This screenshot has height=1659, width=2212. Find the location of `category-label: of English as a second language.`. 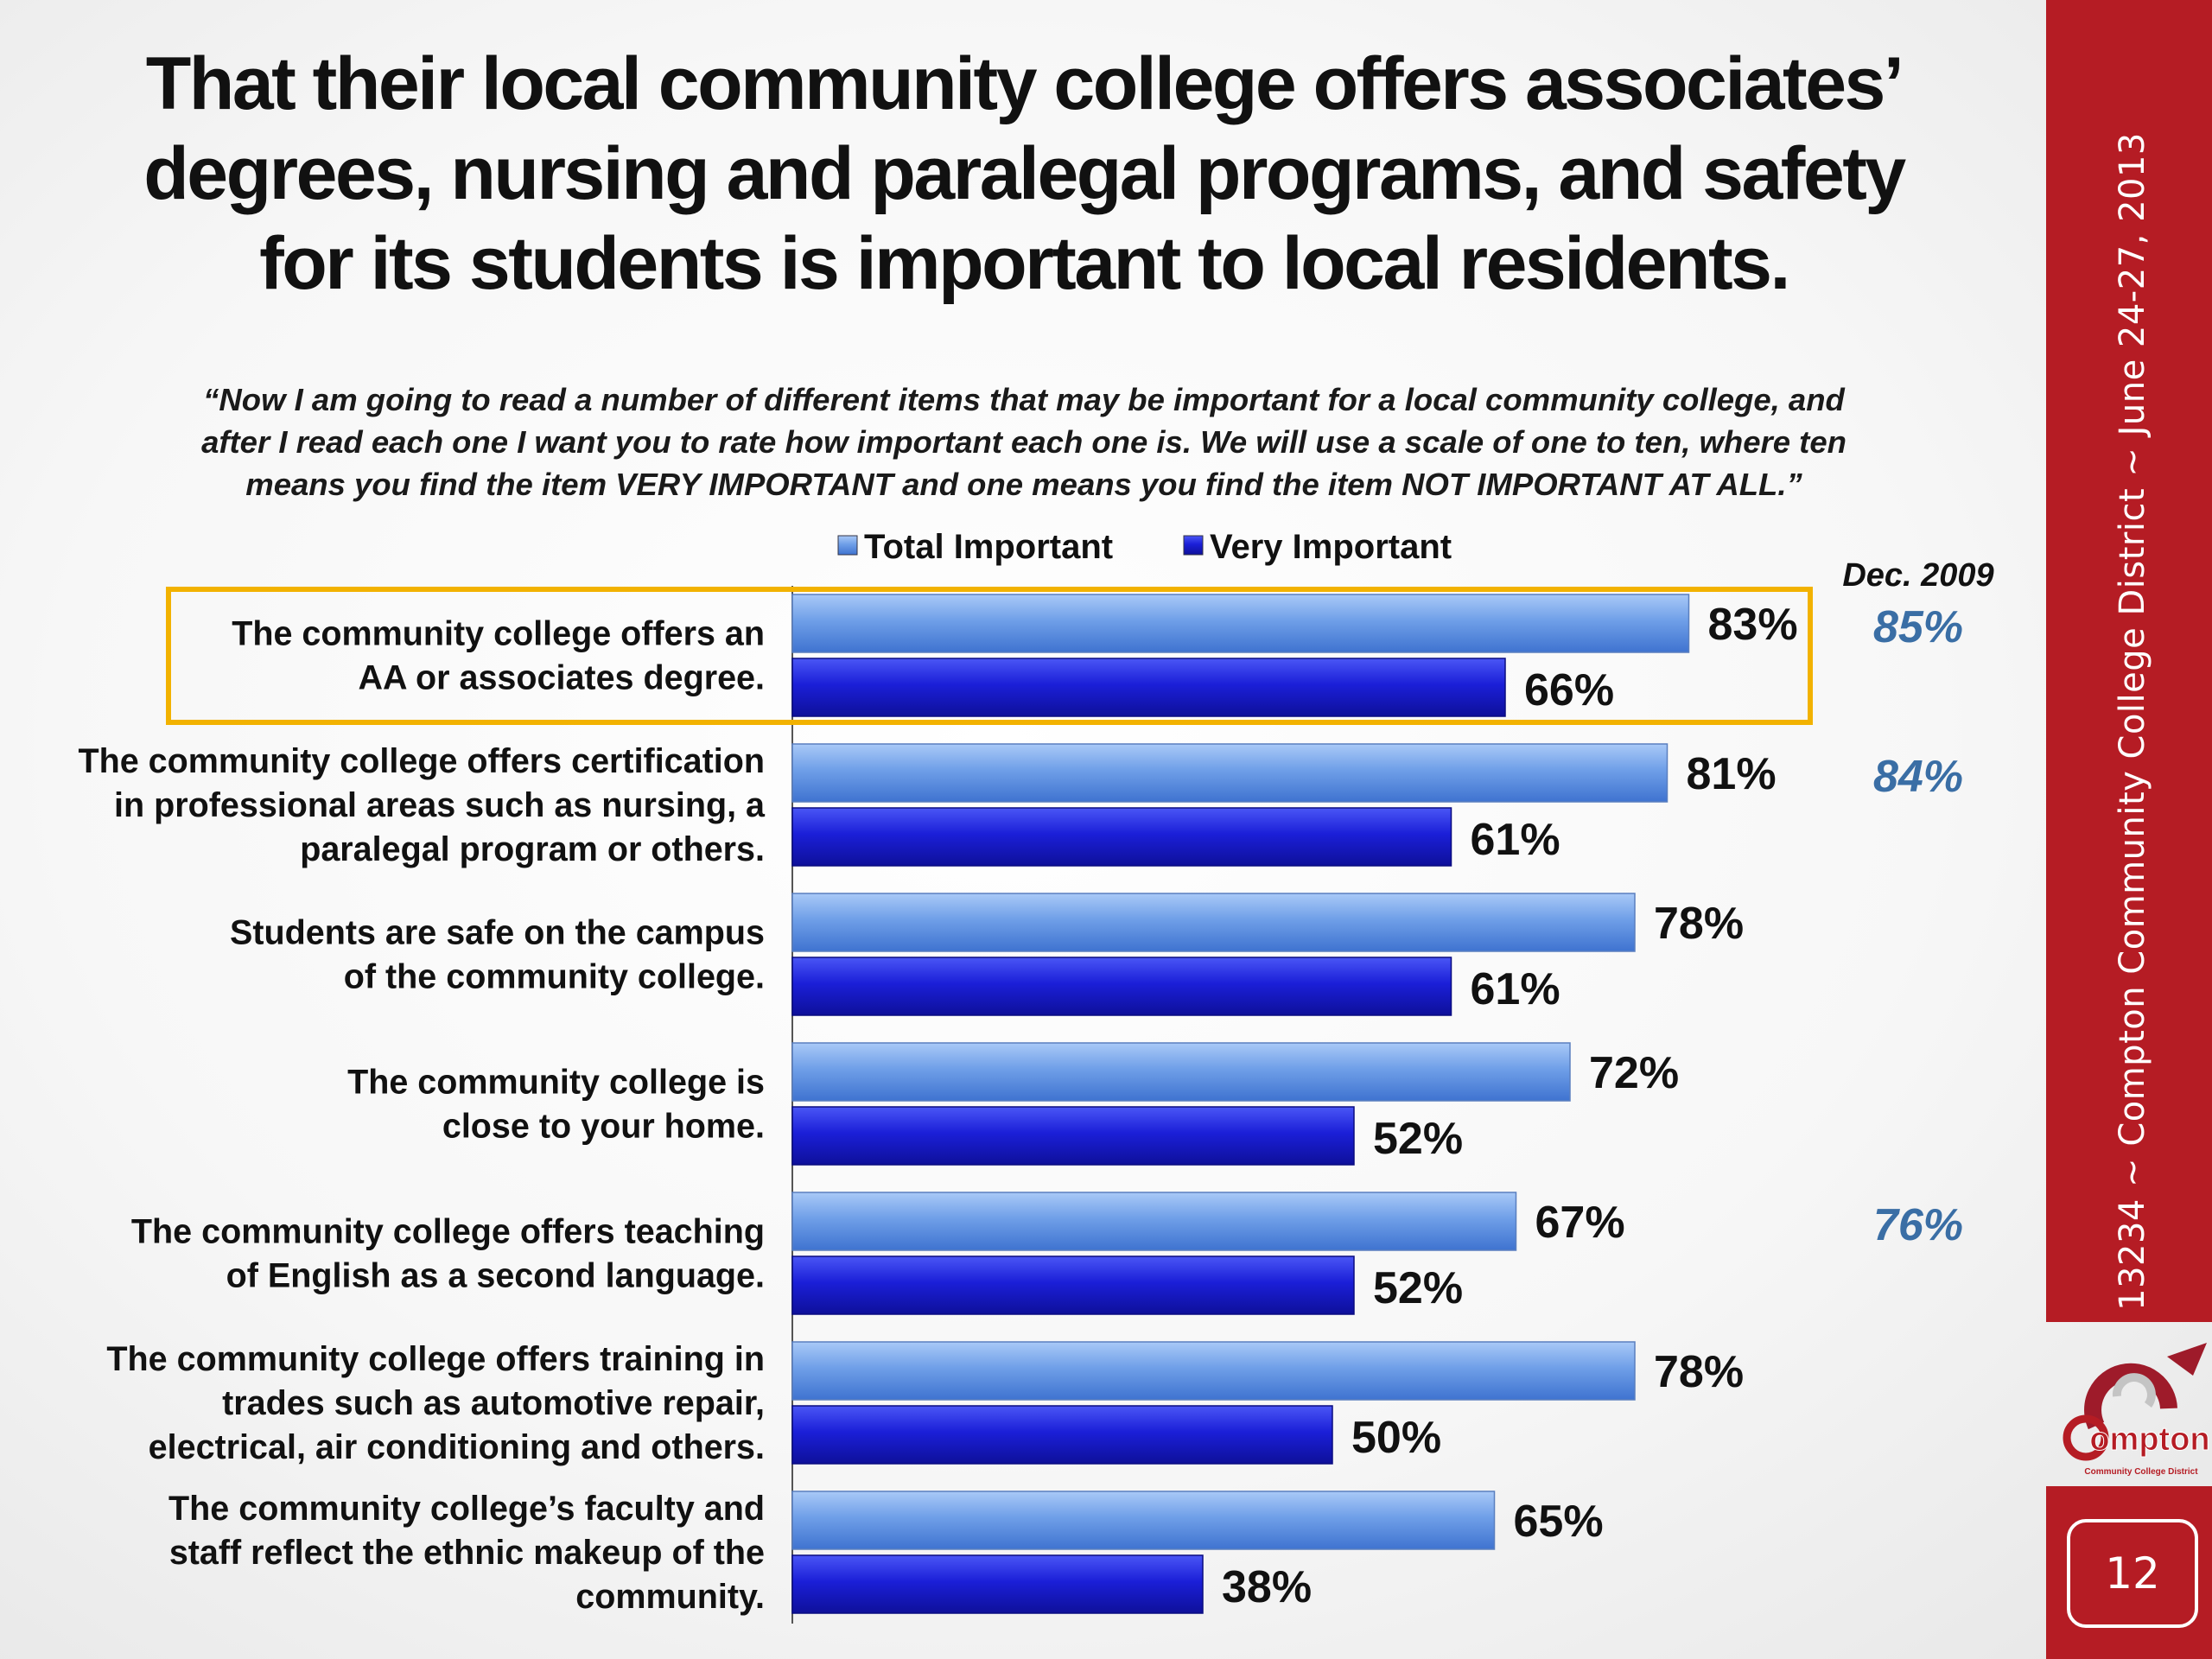

category-label: of English as a second language. is located at coordinates (495, 1276).